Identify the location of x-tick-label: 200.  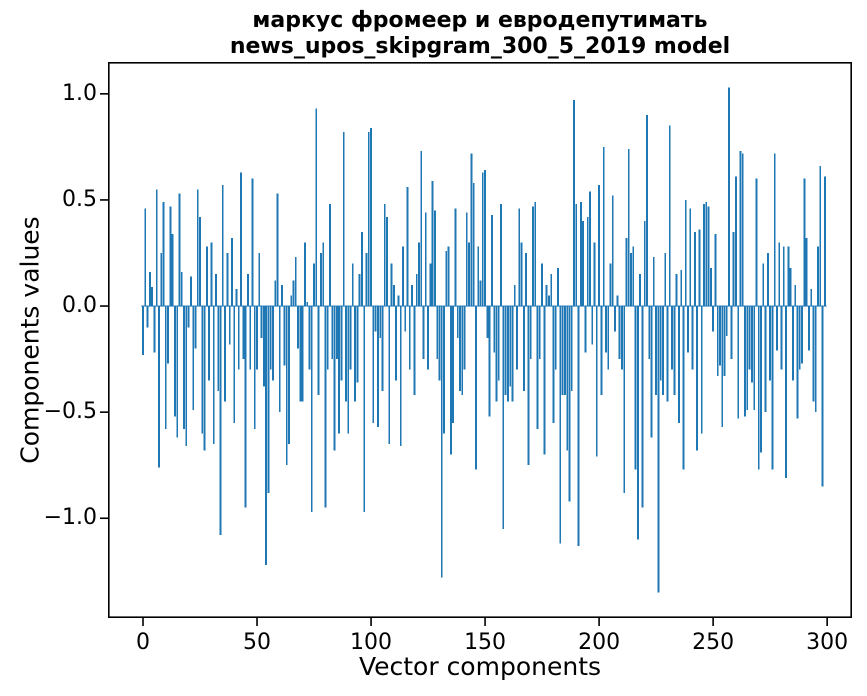
(599, 642).